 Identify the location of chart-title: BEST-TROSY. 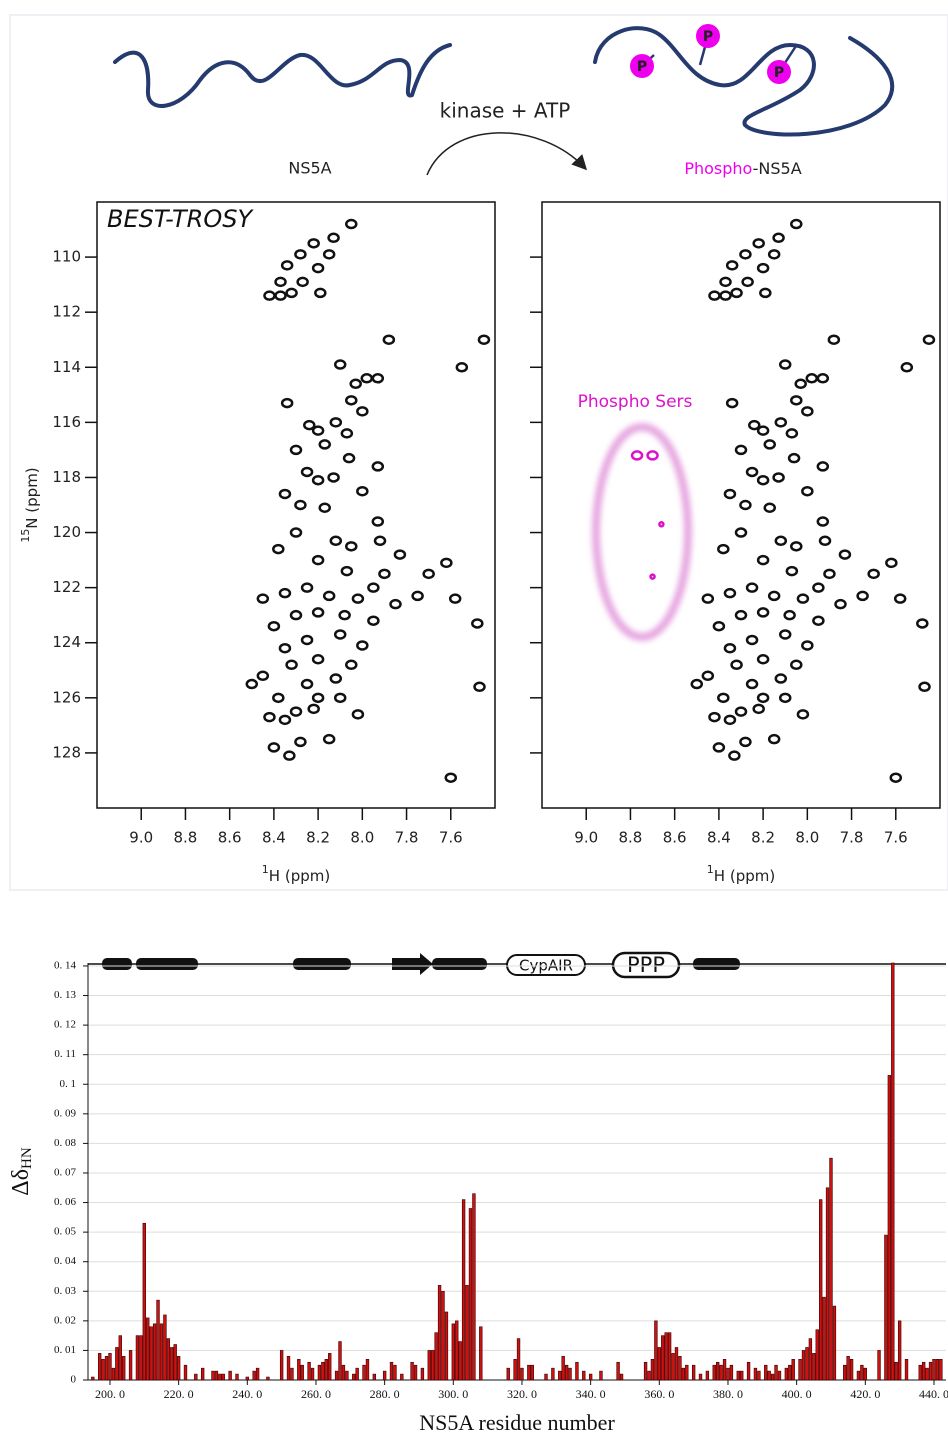
(180, 219).